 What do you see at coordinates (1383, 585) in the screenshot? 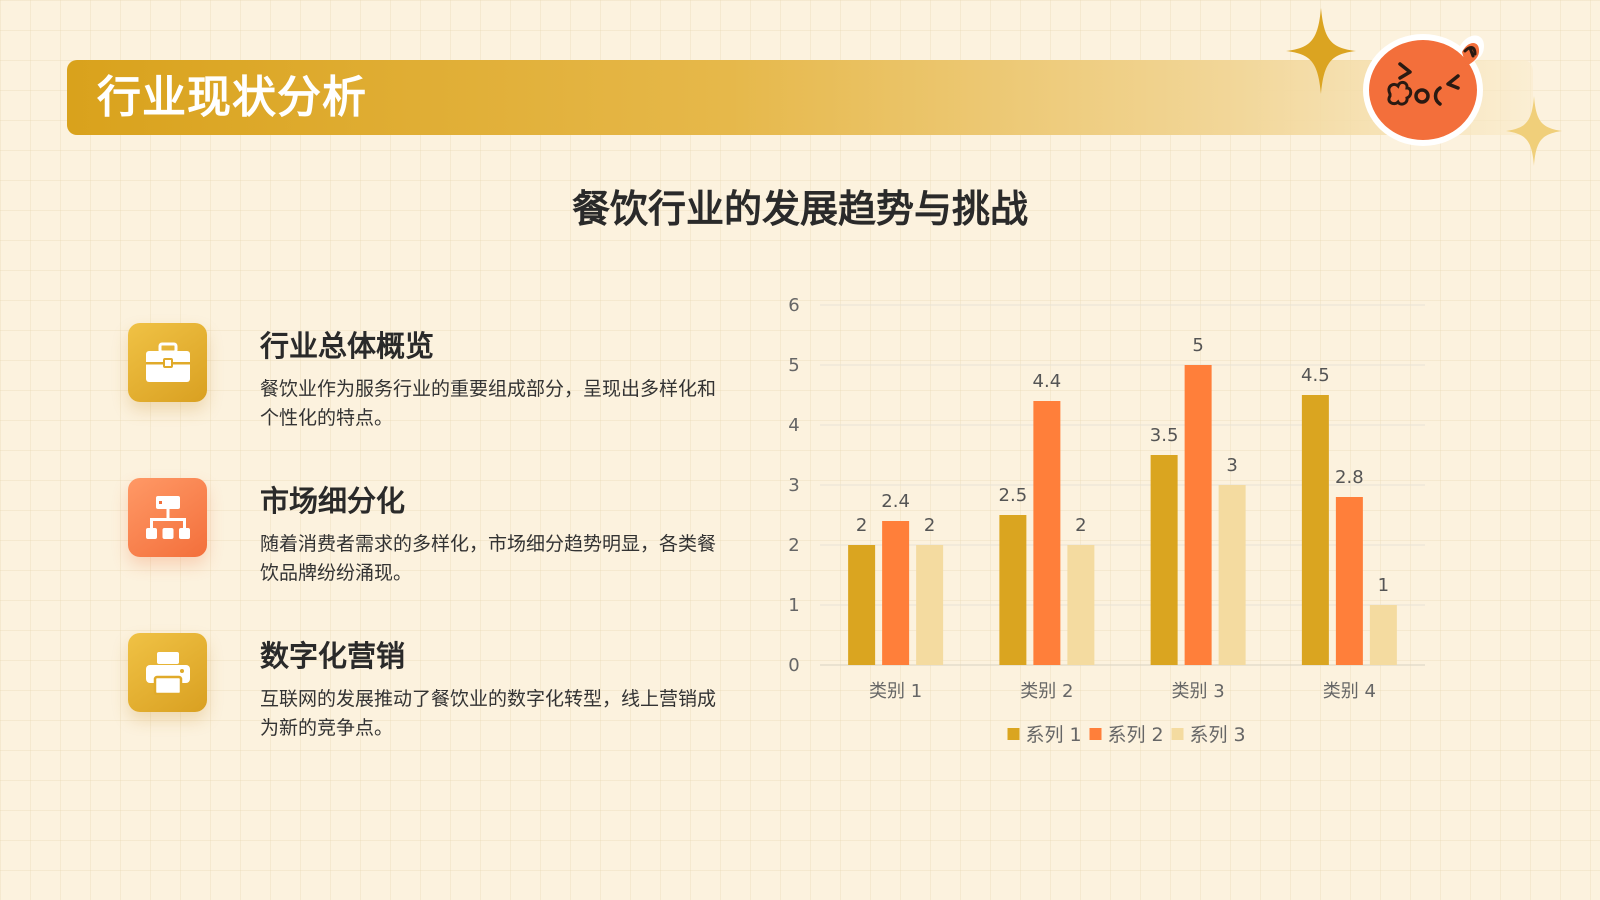
I see `data-label: 1` at bounding box center [1383, 585].